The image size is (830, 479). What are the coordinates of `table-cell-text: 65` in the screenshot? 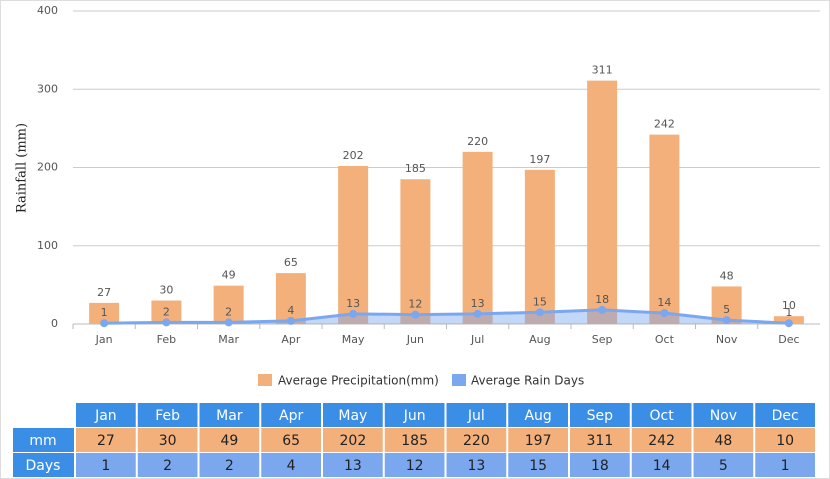 It's located at (291, 441).